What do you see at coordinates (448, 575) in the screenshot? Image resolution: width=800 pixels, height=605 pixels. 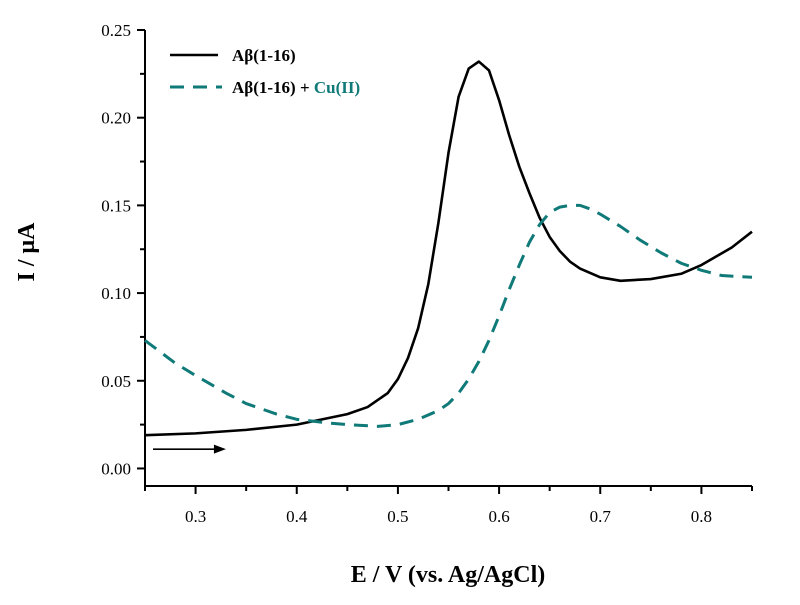 I see `x-axis-title: E / V (vs. Ag/AgCl)` at bounding box center [448, 575].